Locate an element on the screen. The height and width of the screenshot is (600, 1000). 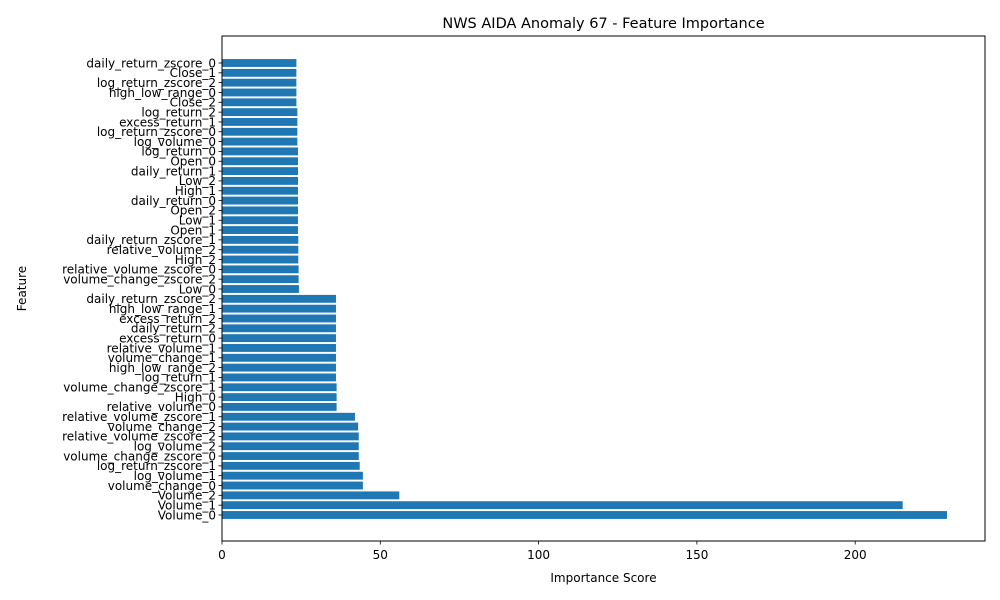
y-tick-label: excess_return_1 is located at coordinates (167, 122).